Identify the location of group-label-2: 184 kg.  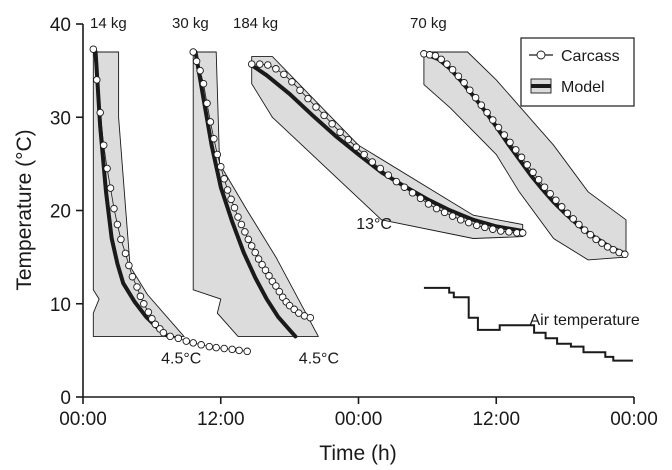
(255, 23).